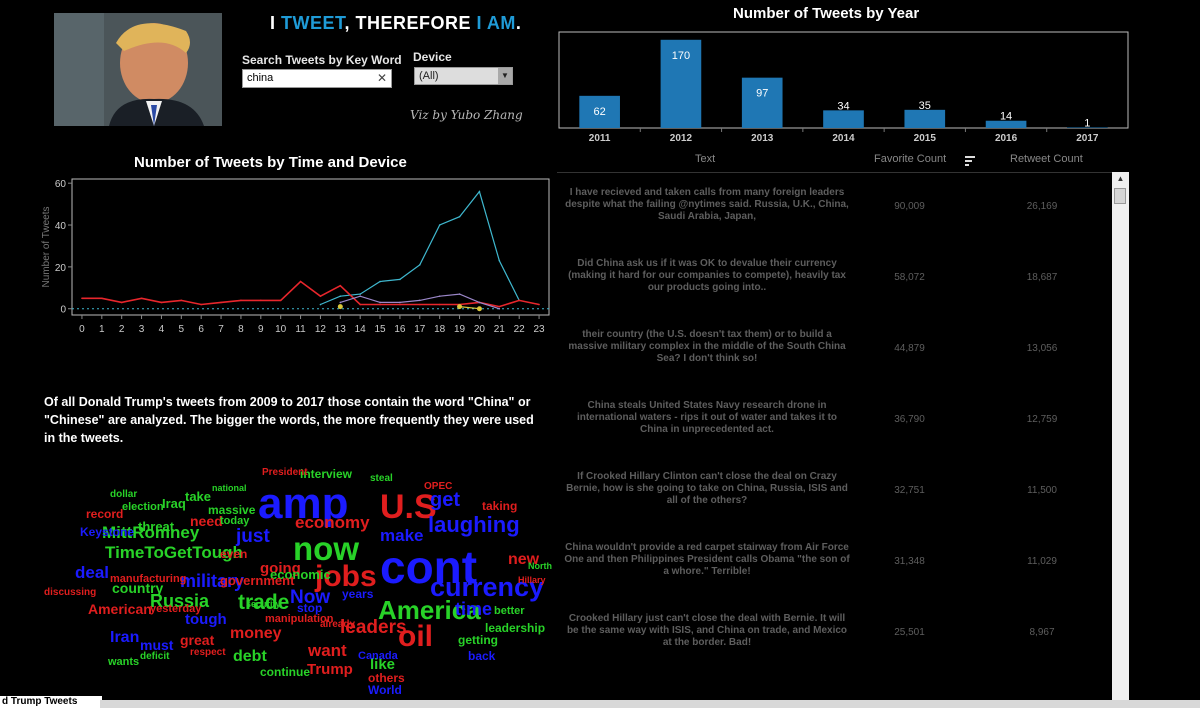  I want to click on header-favorite-count: Favorite Count, so click(910, 159).